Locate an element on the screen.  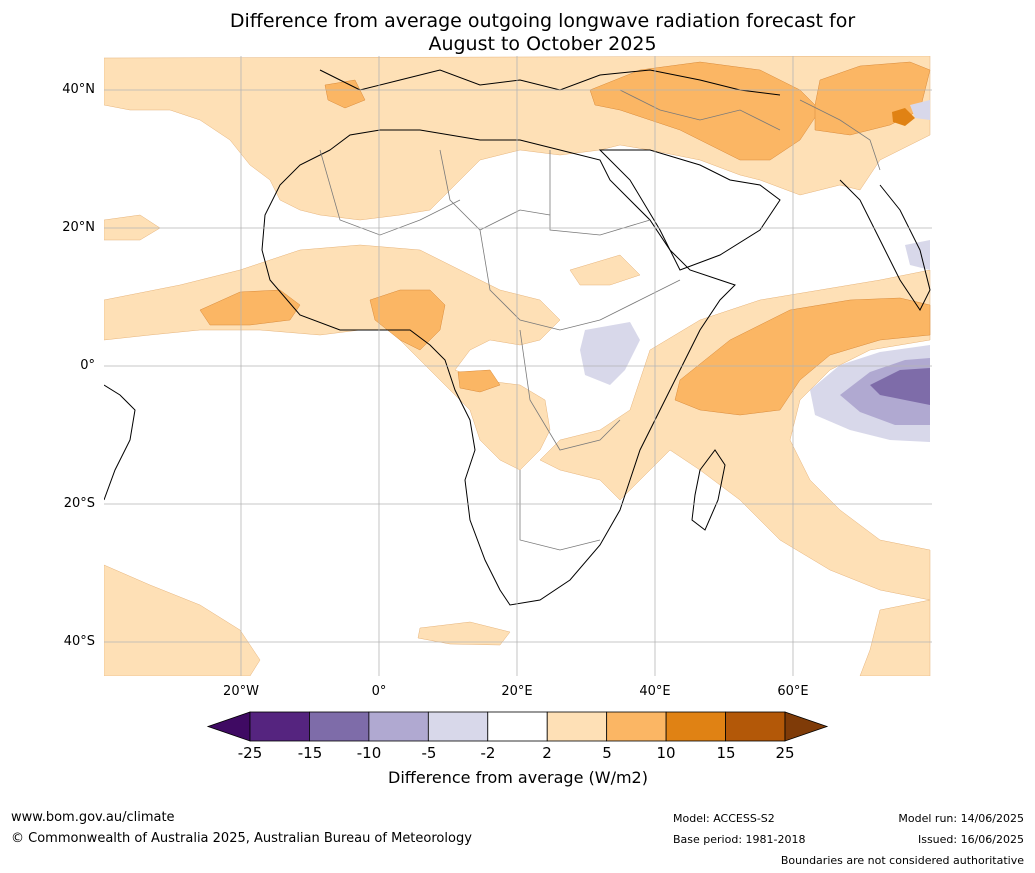
anomaly-minus10-to-minus15 is located at coordinates (900, 386).